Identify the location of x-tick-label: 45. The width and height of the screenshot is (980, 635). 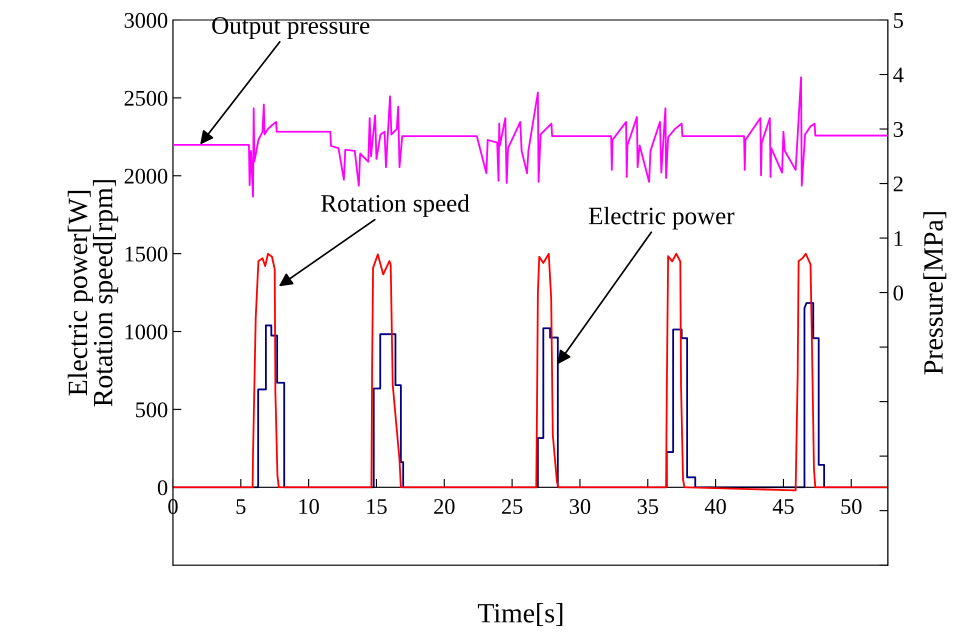
(783, 506).